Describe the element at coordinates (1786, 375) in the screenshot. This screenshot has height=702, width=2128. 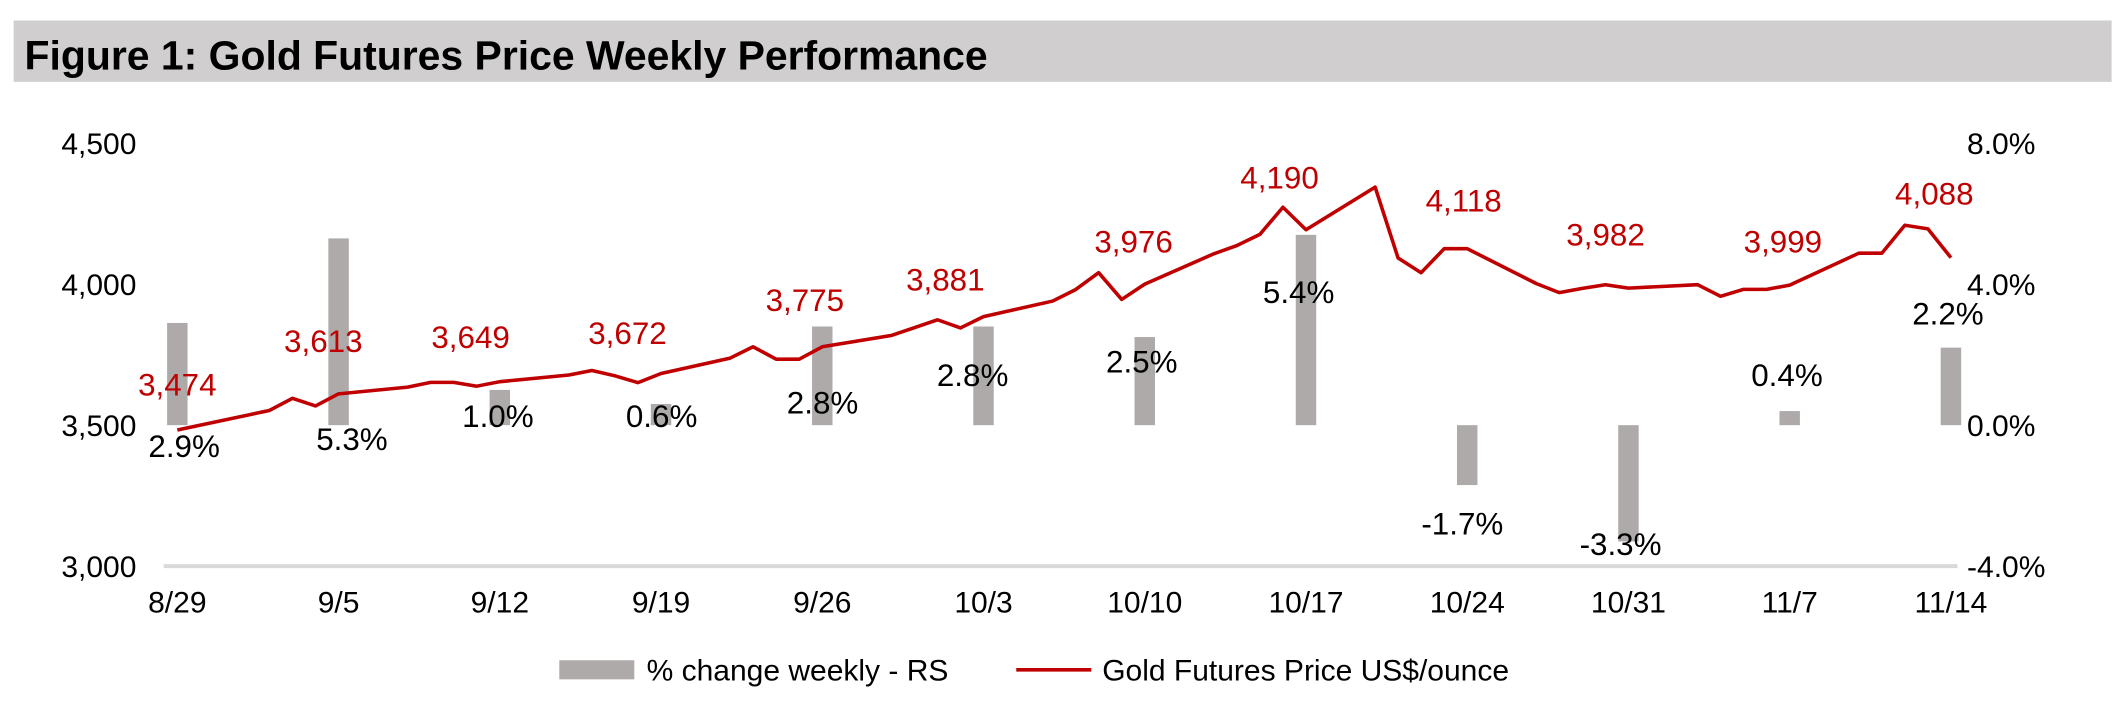
I see `percent-data-label: 0.4%` at that location.